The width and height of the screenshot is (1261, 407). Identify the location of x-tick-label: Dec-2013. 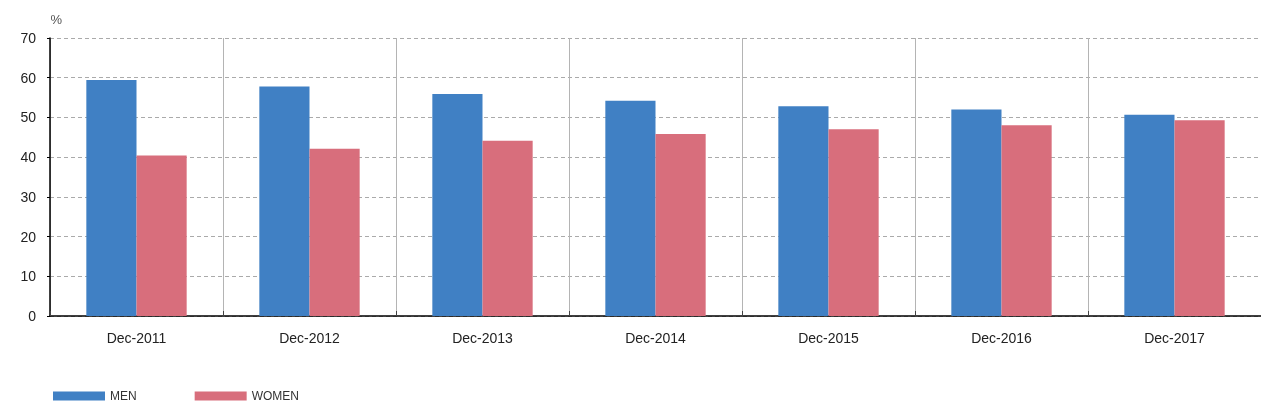
(483, 338).